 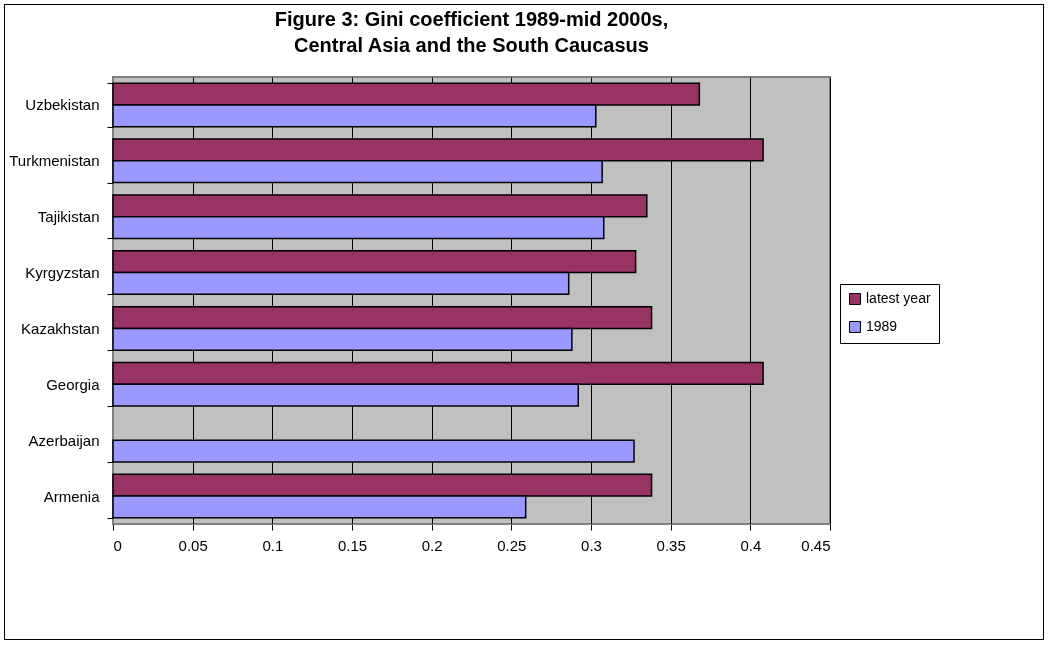 I want to click on x-tick-label: 0.2, so click(x=432, y=545).